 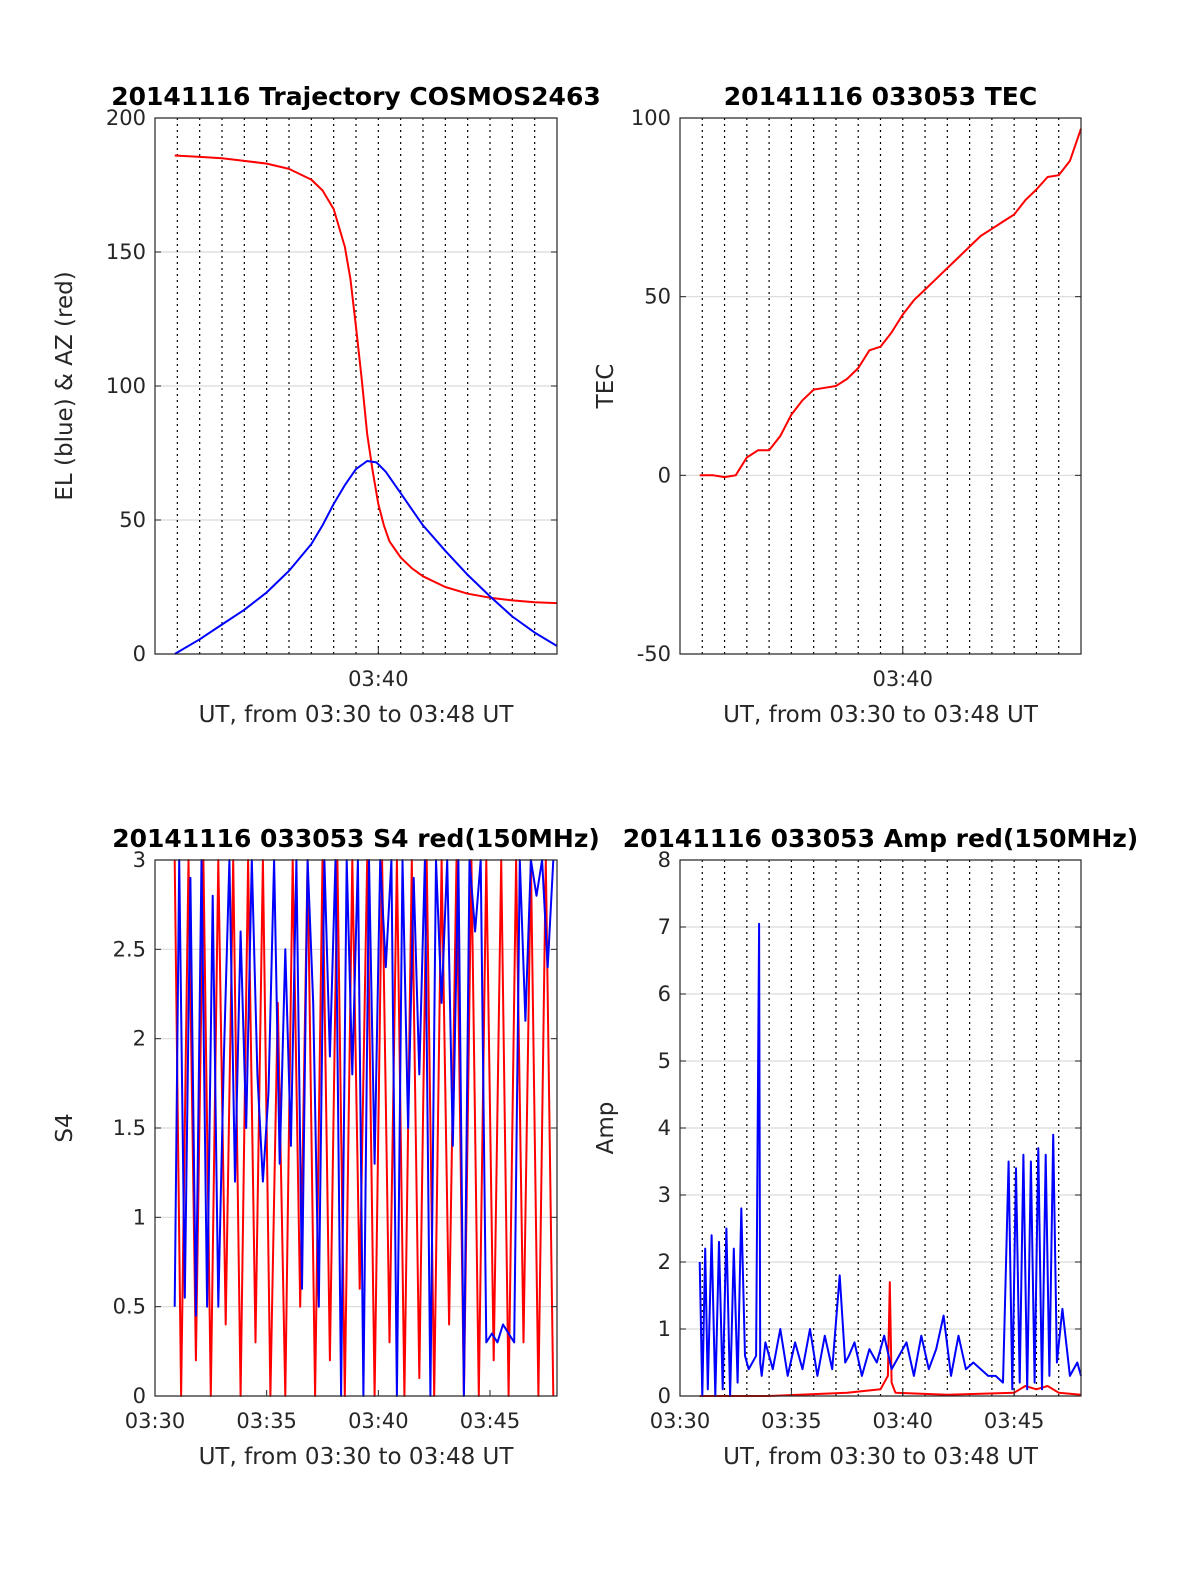 What do you see at coordinates (657, 297) in the screenshot?
I see `tec-ytick-label-2: 50` at bounding box center [657, 297].